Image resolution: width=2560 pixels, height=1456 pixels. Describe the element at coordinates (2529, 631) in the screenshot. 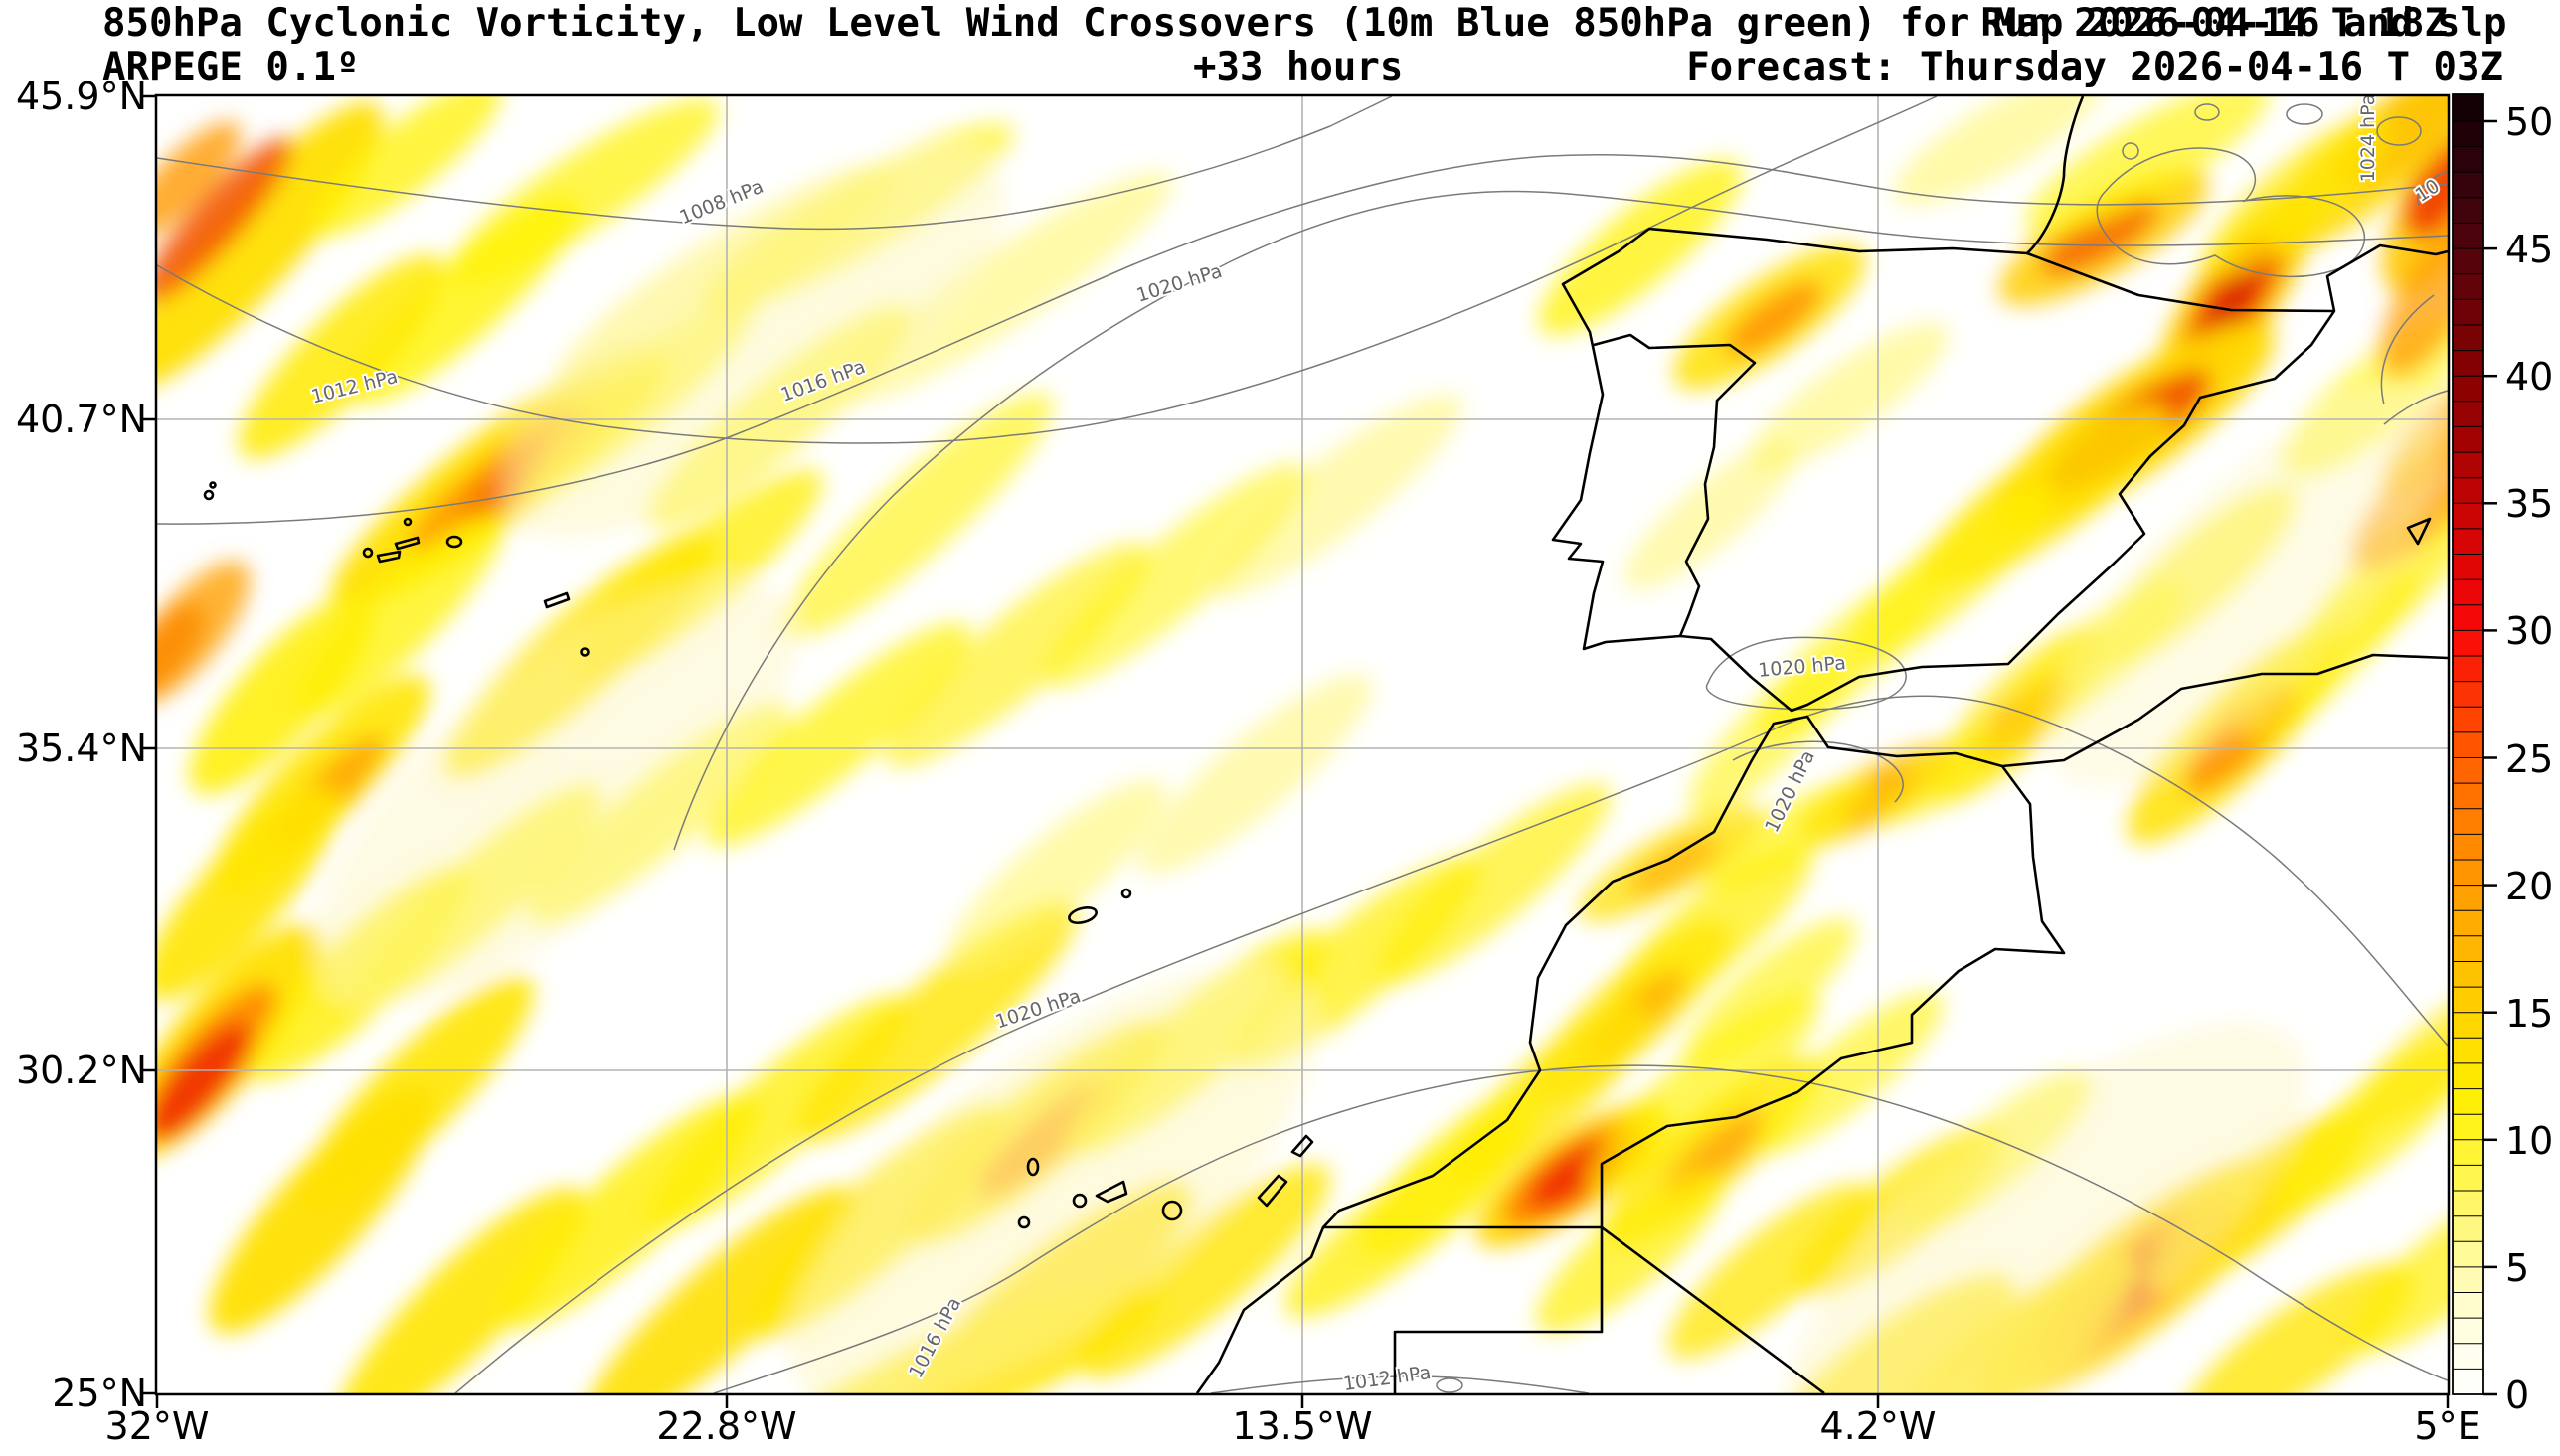

I see `cb-tick-30: 30` at that location.